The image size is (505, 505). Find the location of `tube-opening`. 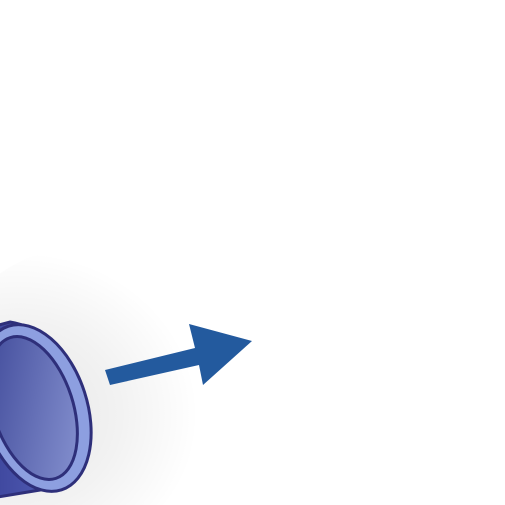

tube-opening is located at coordinates (39, 408).